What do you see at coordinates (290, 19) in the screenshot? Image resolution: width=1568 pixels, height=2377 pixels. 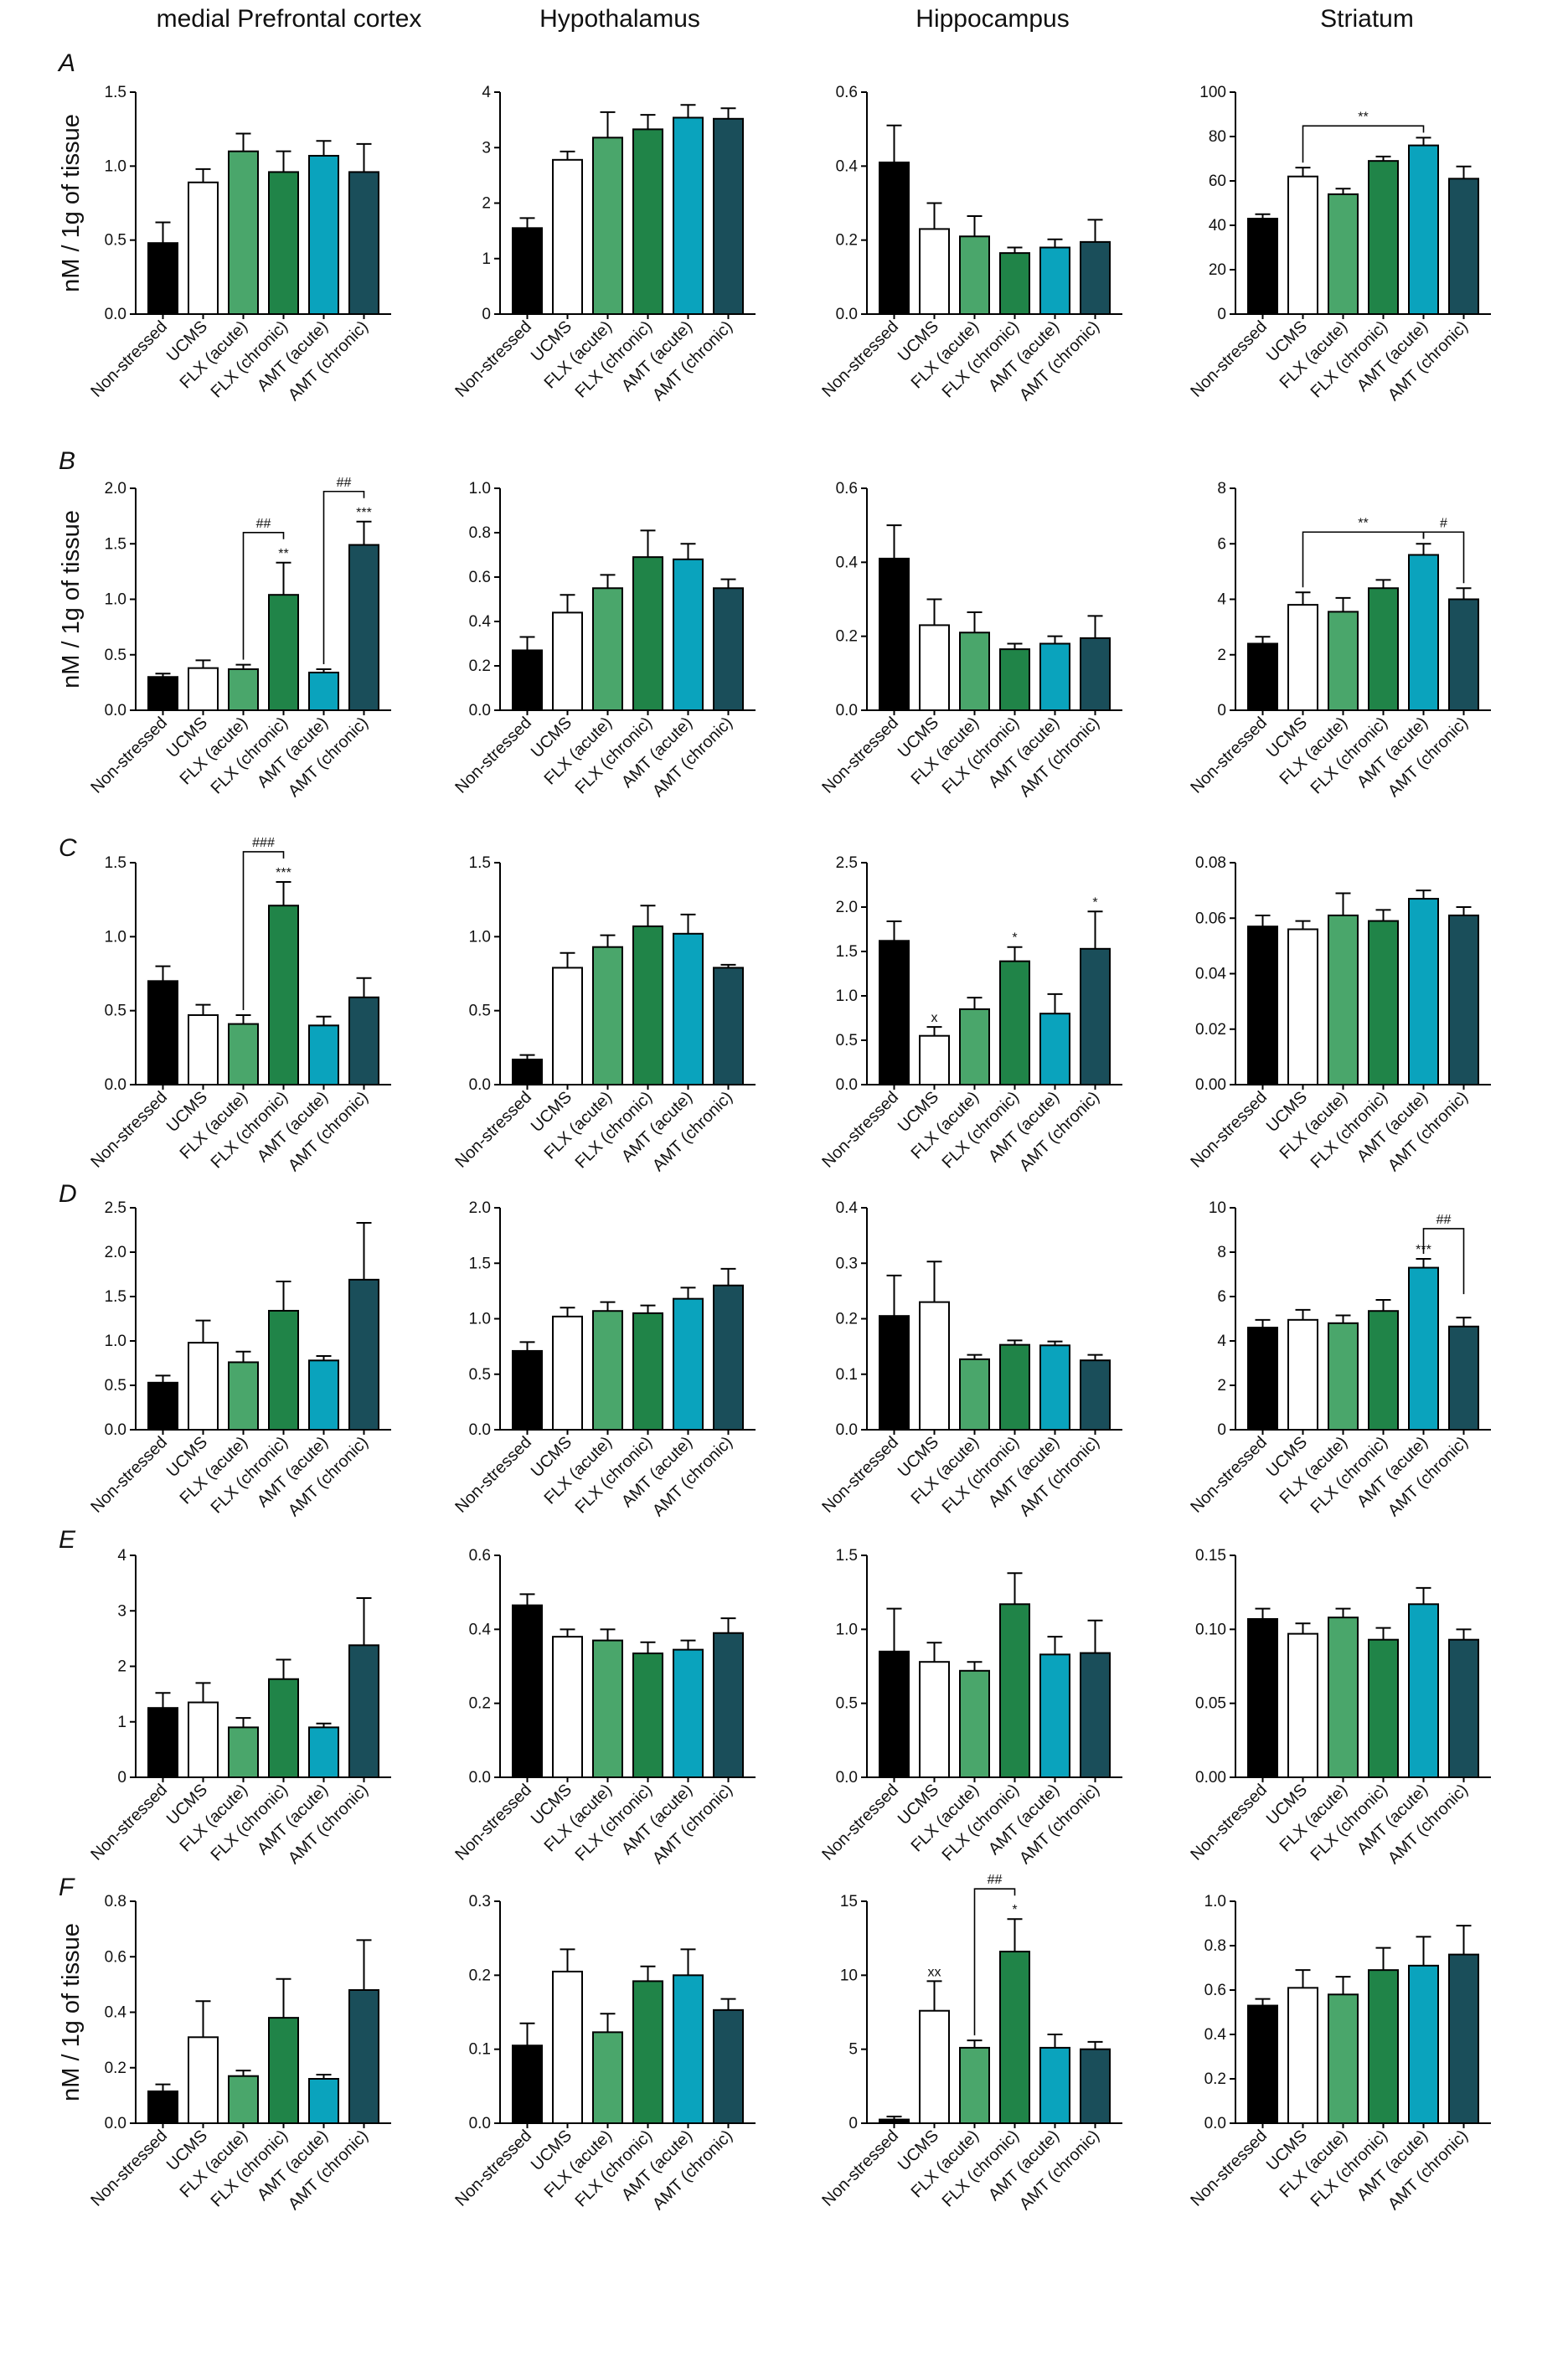 I see `region-title-mpfc: medial Prefrontal cortex` at bounding box center [290, 19].